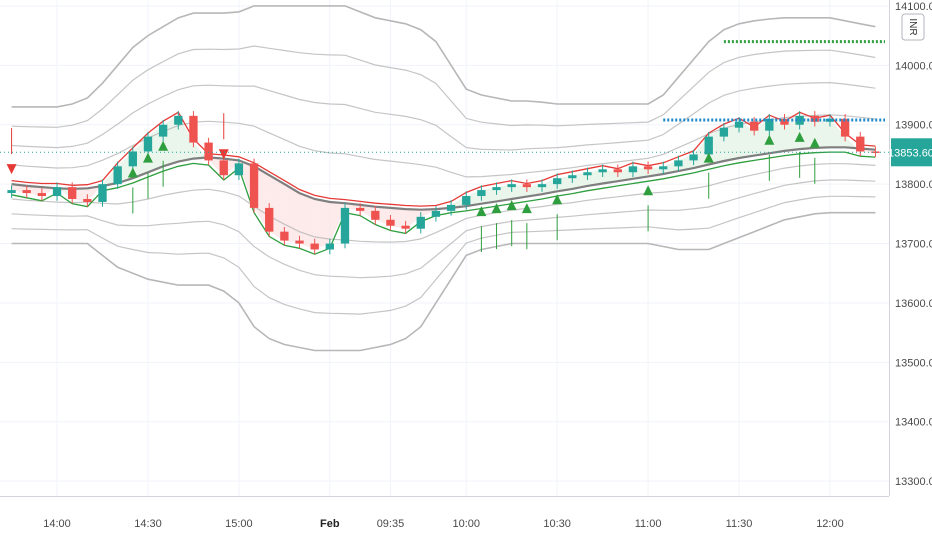  What do you see at coordinates (557, 524) in the screenshot?
I see `time-tick-label: 10:30` at bounding box center [557, 524].